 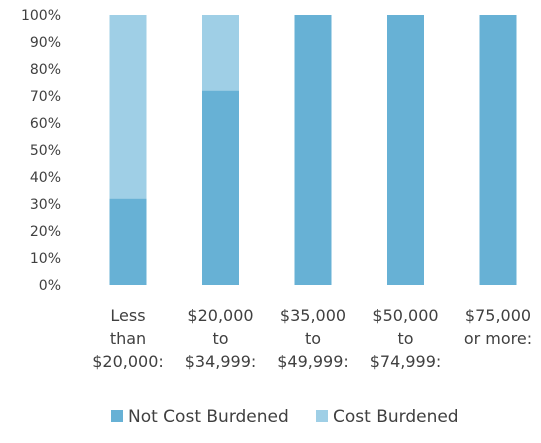 What do you see at coordinates (128, 338) in the screenshot?
I see `x-category-label: than` at bounding box center [128, 338].